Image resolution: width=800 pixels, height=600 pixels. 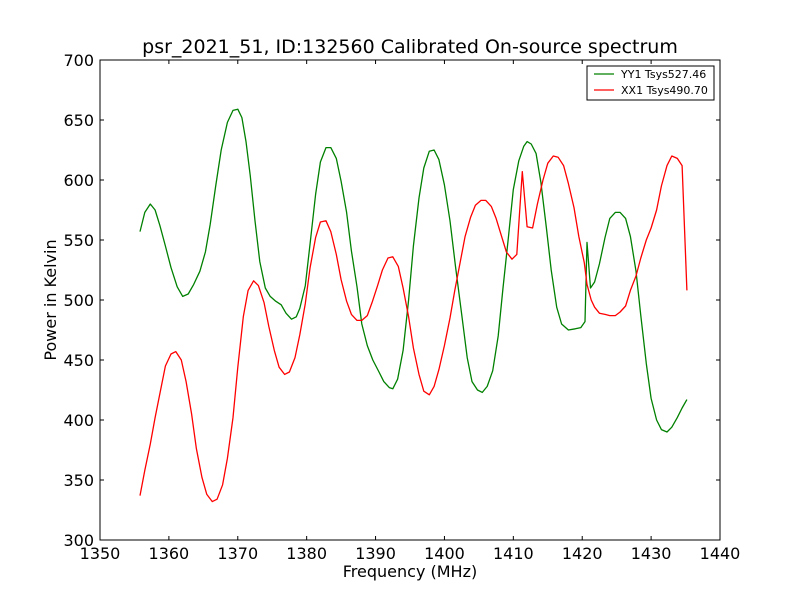 What do you see at coordinates (582, 553) in the screenshot?
I see `x-tick-label: 1420` at bounding box center [582, 553].